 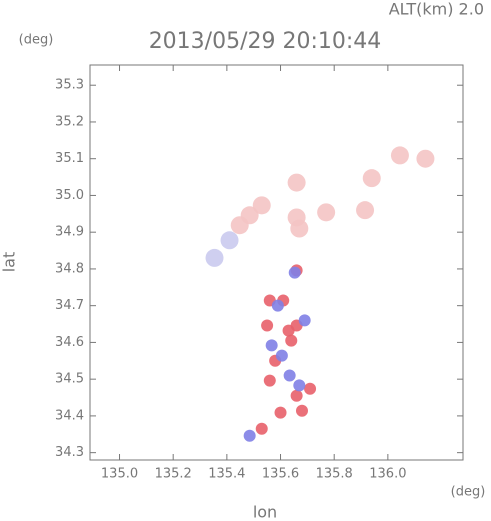 What do you see at coordinates (226, 474) in the screenshot?
I see `x-tick-label: 135.4` at bounding box center [226, 474].